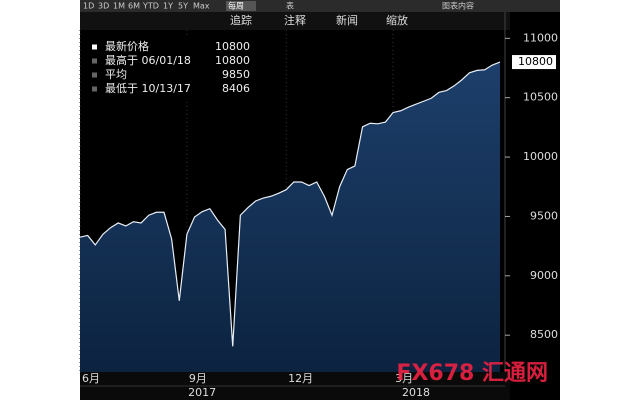 This screenshot has width=640, height=400. Describe the element at coordinates (127, 46) in the screenshot. I see `legend-label: 最新价格` at that location.